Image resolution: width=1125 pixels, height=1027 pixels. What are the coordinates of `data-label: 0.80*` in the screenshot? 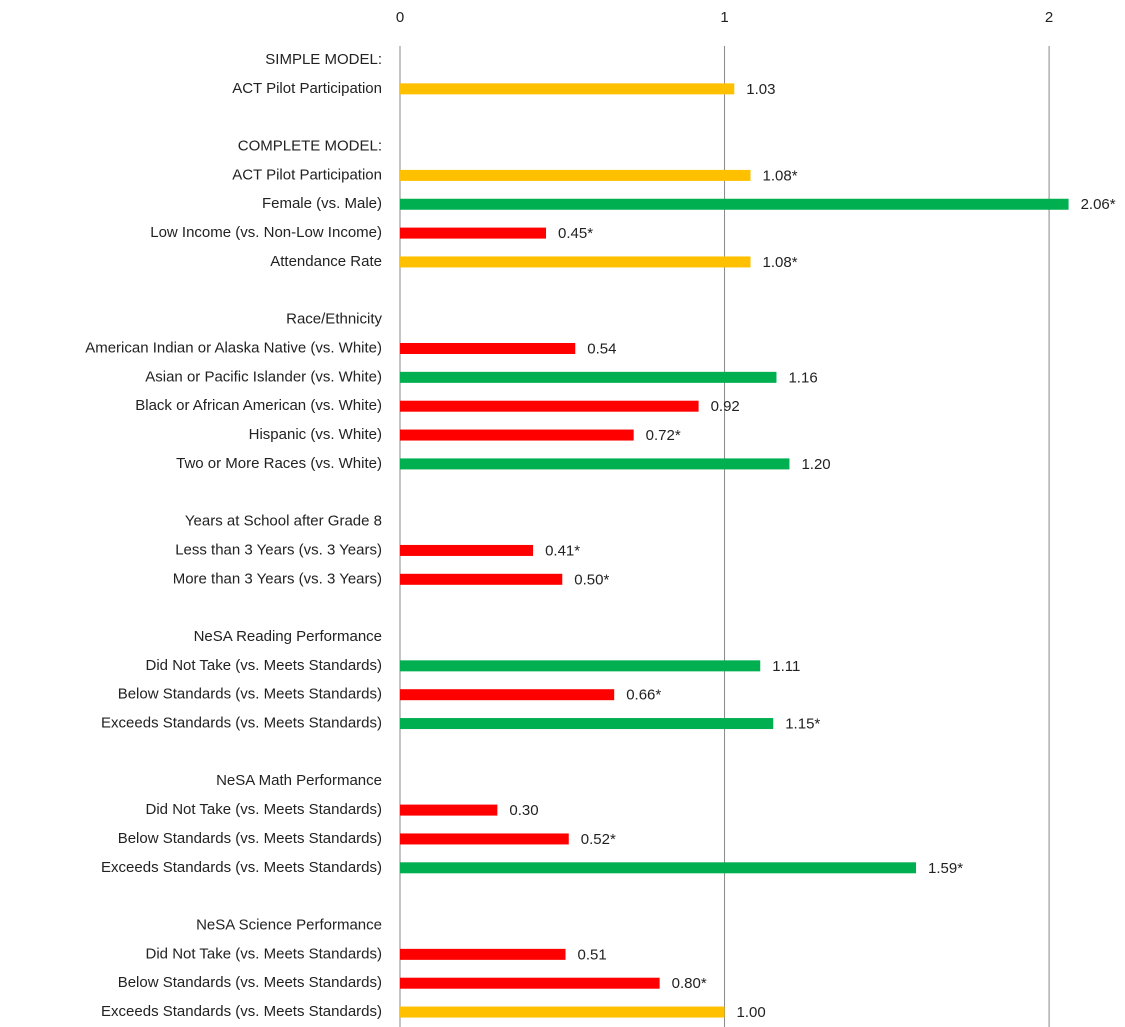 It's located at (689, 983).